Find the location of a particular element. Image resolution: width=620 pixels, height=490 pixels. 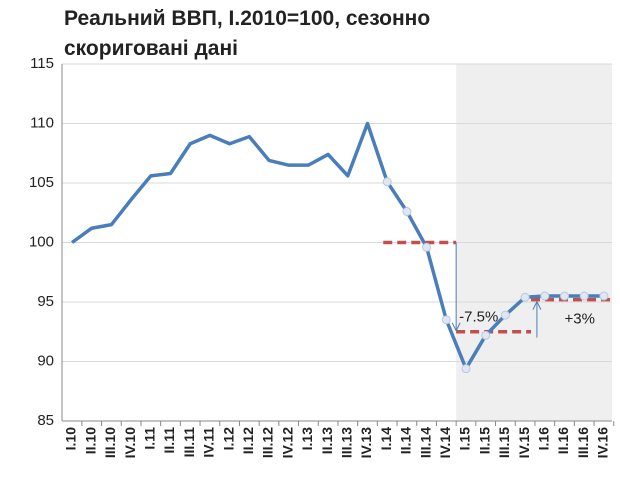

x-tick-label: III.10 is located at coordinates (110, 442).